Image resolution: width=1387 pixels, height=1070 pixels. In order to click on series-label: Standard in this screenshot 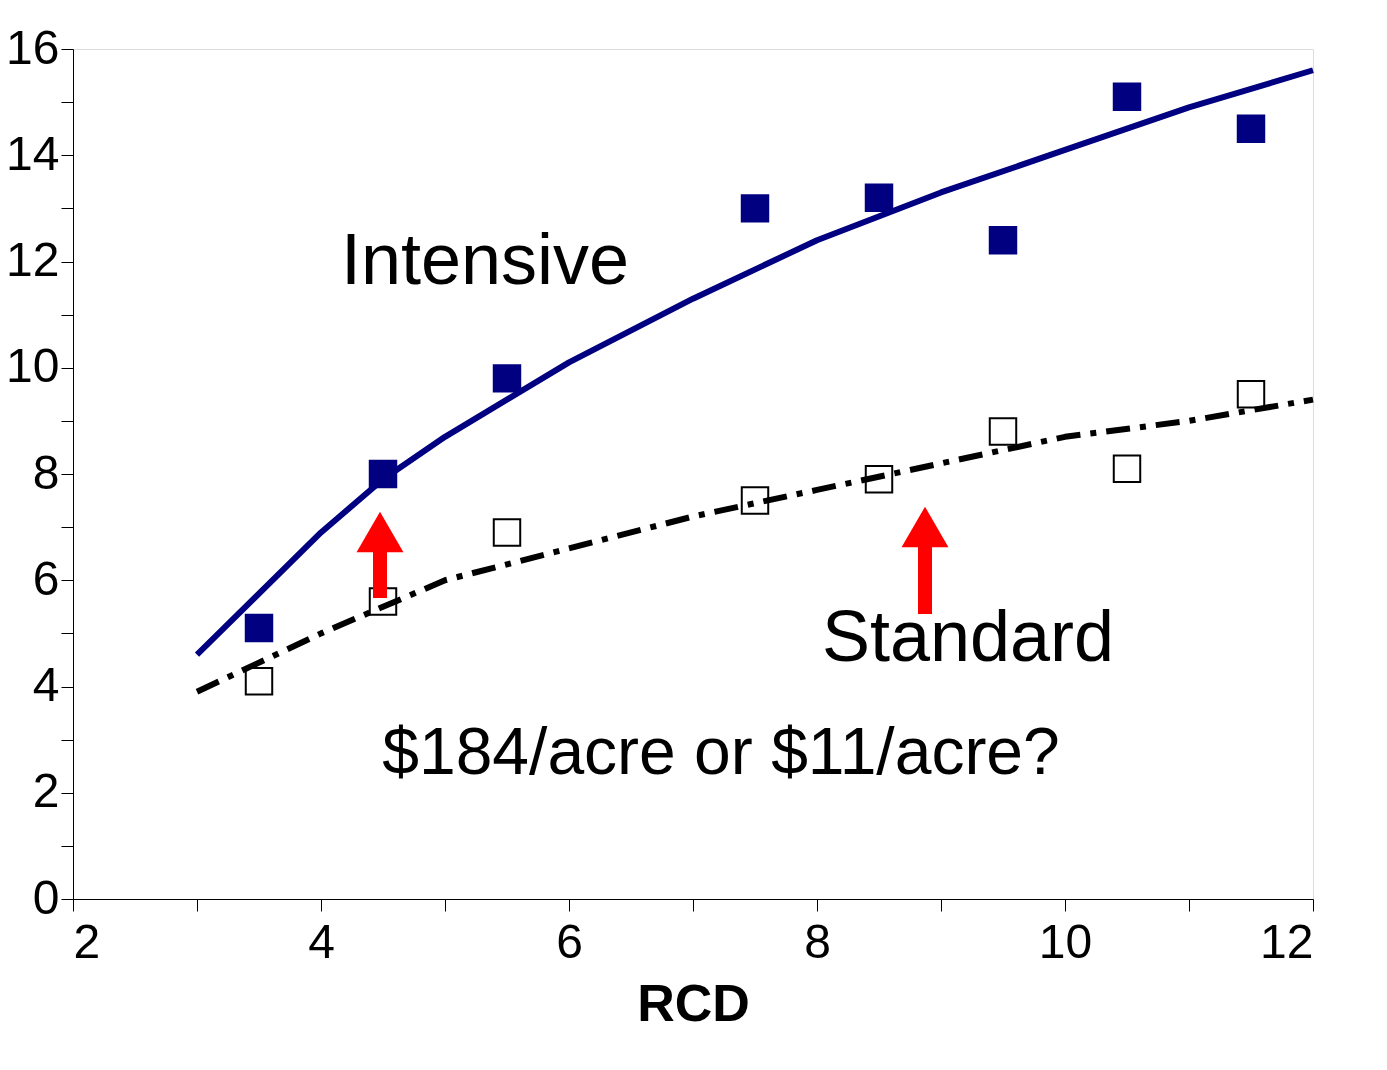, I will do `click(968, 636)`.